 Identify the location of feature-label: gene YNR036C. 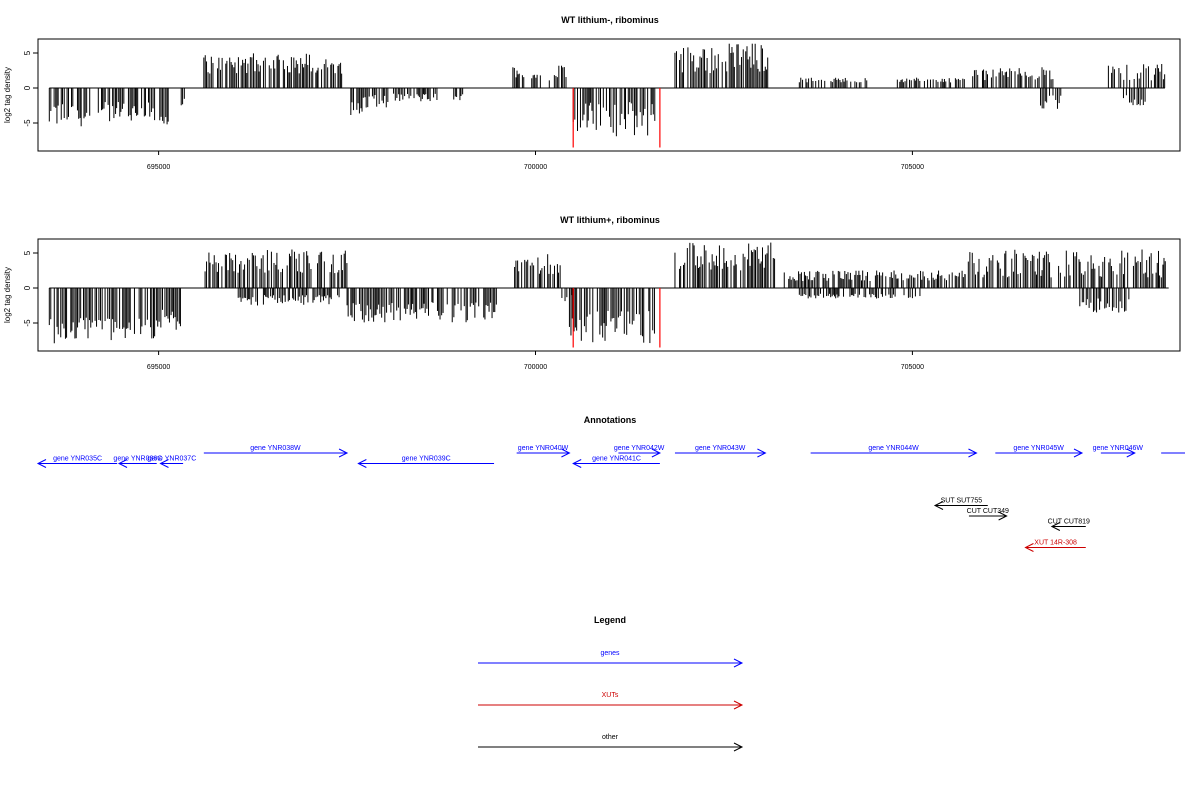
(137, 459).